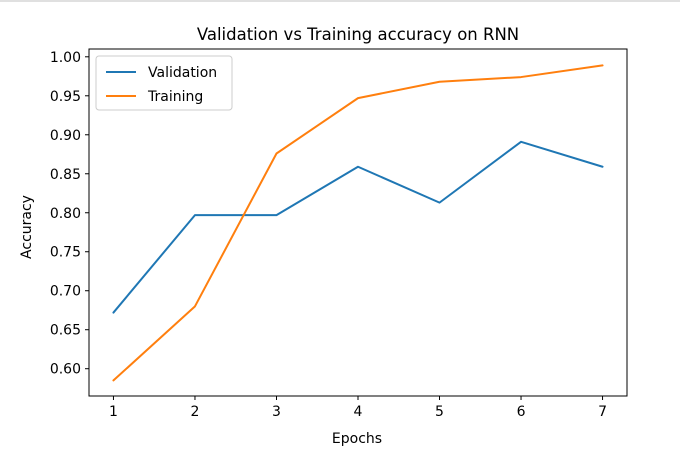 Image resolution: width=680 pixels, height=456 pixels. What do you see at coordinates (175, 97) in the screenshot?
I see `legend-label-training: Training` at bounding box center [175, 97].